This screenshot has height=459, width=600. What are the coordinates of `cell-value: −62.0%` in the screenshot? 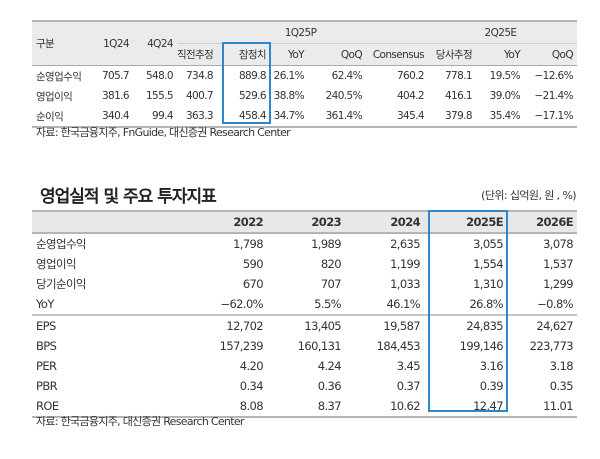 It's located at (241, 304).